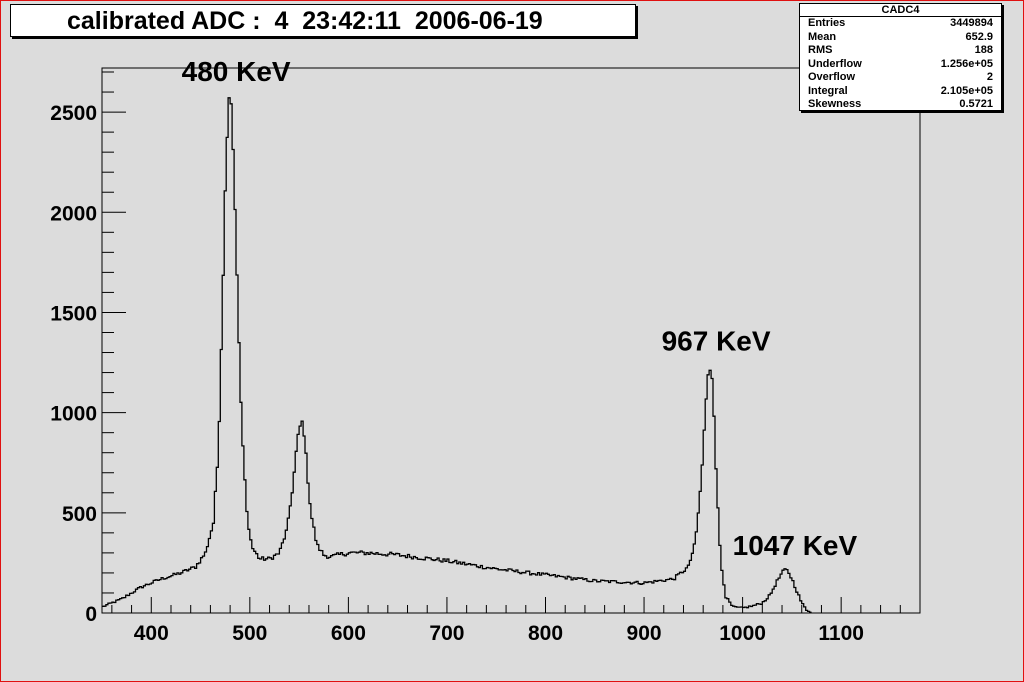 The width and height of the screenshot is (1024, 682). Describe the element at coordinates (795, 545) in the screenshot. I see `peak-annotation: 1047 KeV` at that location.